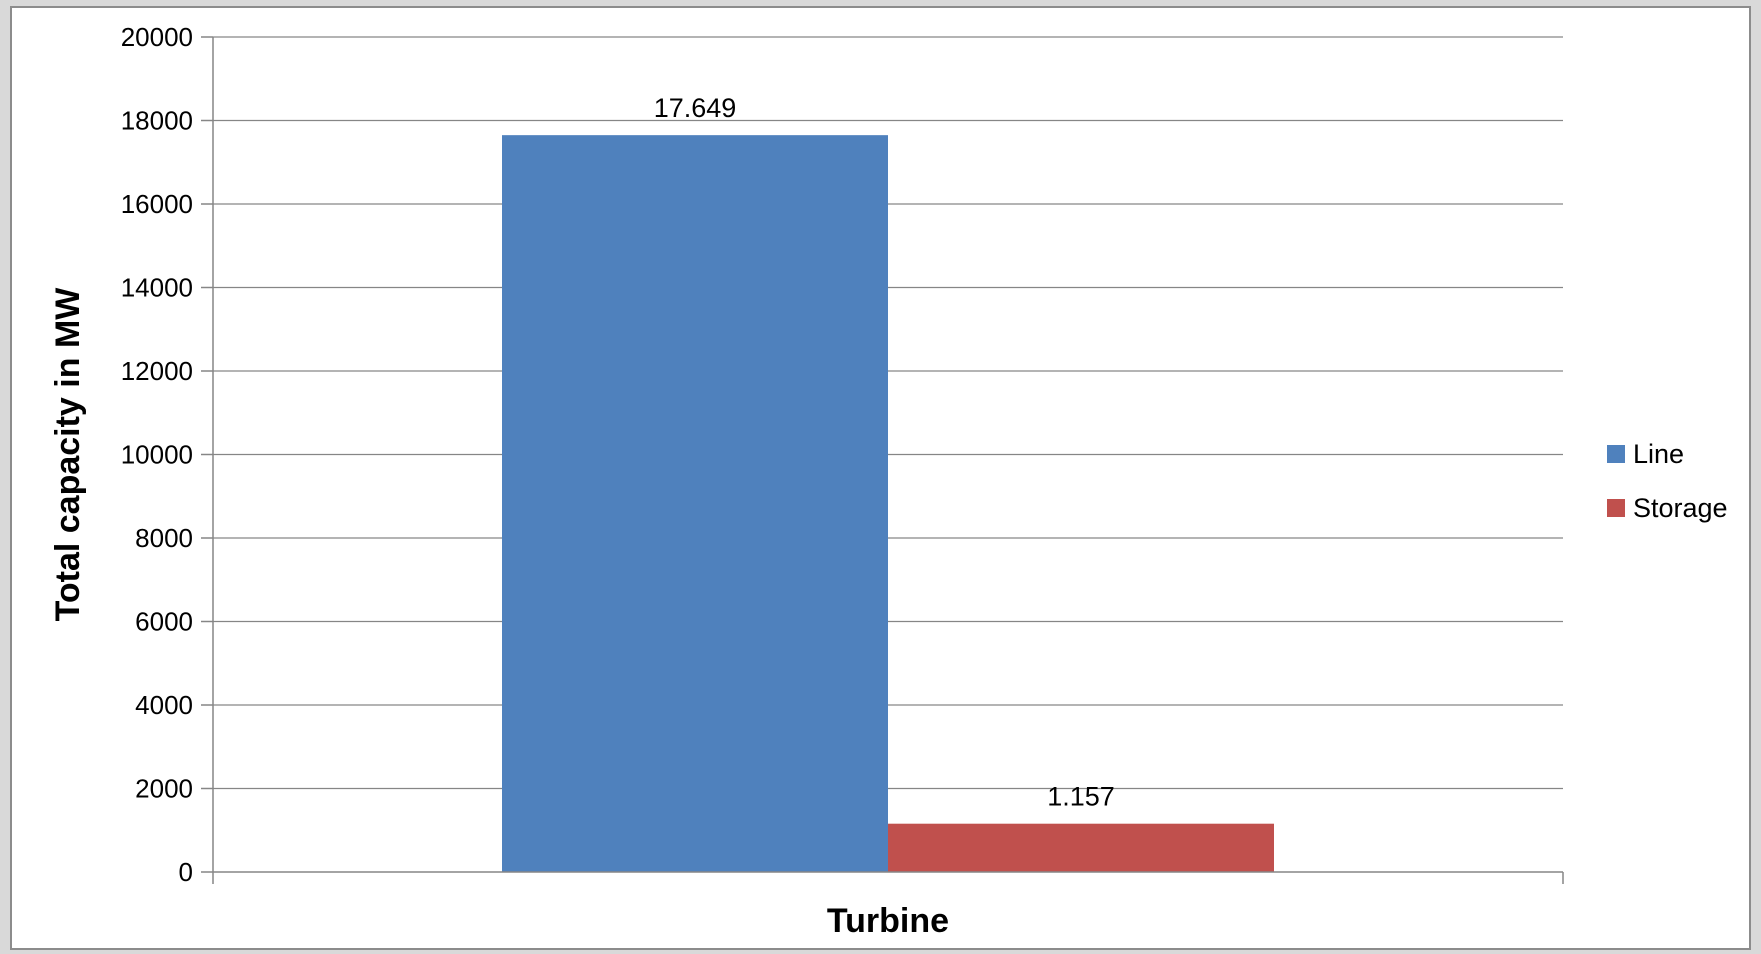 This screenshot has height=954, width=1761. I want to click on legend-swatch-storage, so click(1616, 508).